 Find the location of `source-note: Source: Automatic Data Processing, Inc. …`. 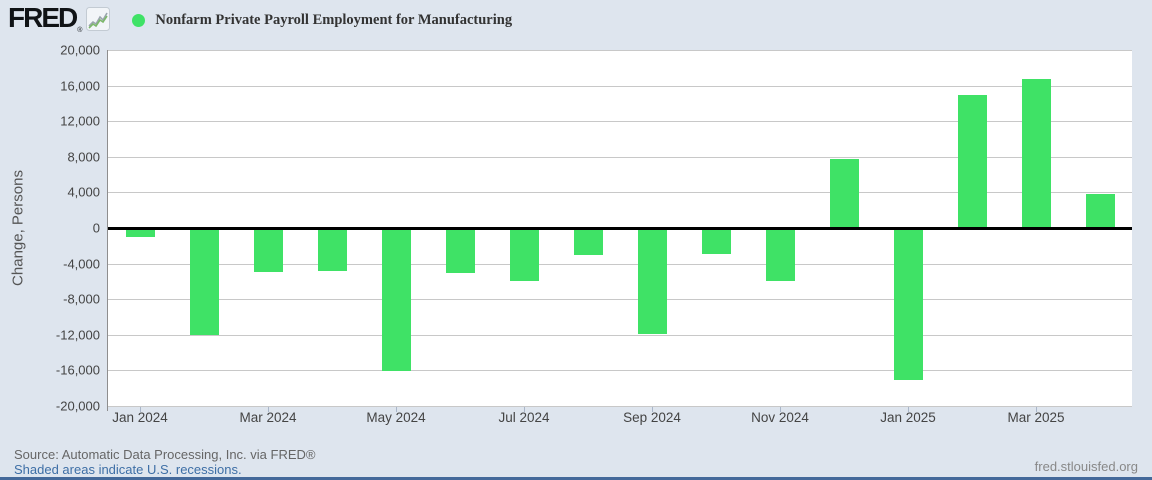

source-note: Source: Automatic Data Processing, Inc. … is located at coordinates (165, 454).